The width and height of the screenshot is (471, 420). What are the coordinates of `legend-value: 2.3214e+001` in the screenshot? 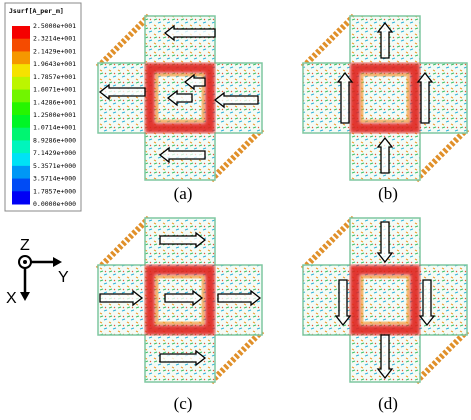 It's located at (54, 39).